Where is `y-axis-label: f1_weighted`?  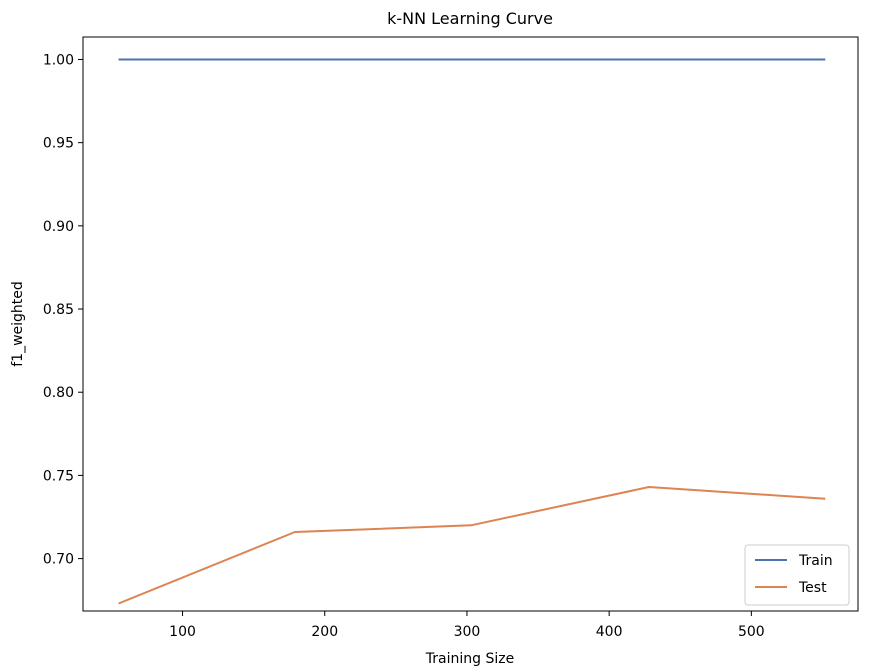
y-axis-label: f1_weighted is located at coordinates (18, 324).